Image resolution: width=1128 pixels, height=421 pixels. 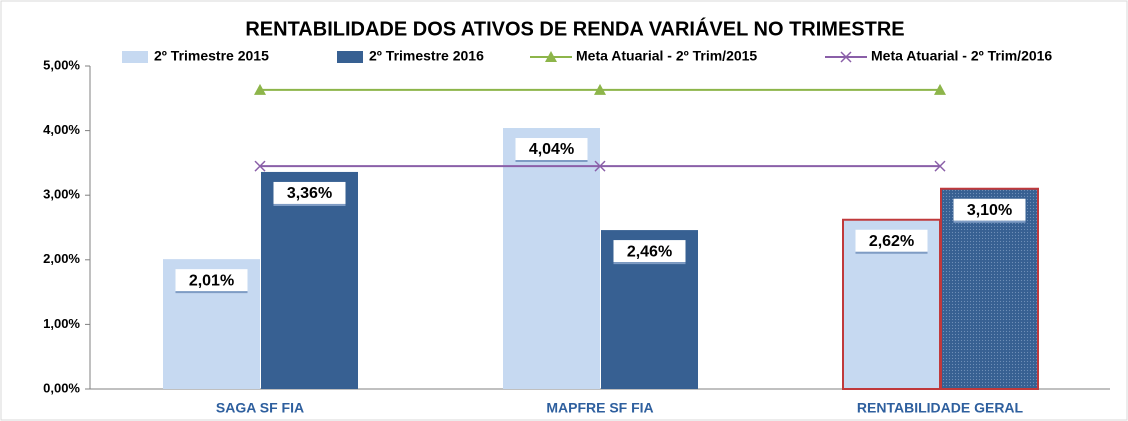 I want to click on x-tick-label: SAGA SF FIA, so click(x=260, y=408).